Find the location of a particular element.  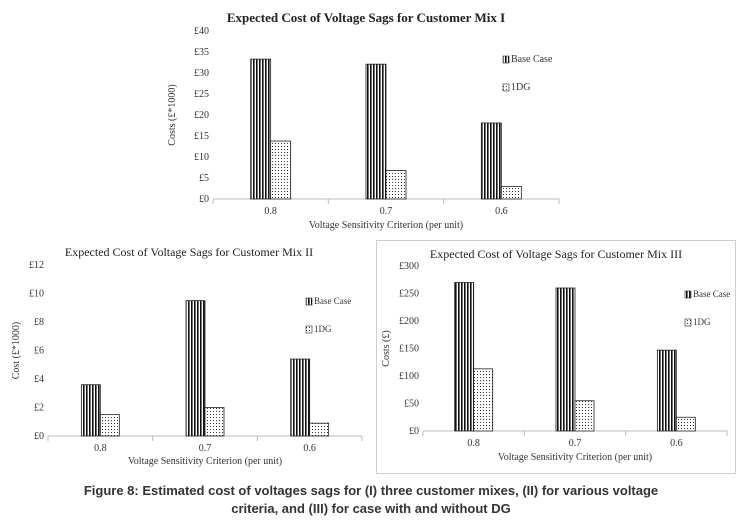

y-tick-label: £250 is located at coordinates (409, 294).